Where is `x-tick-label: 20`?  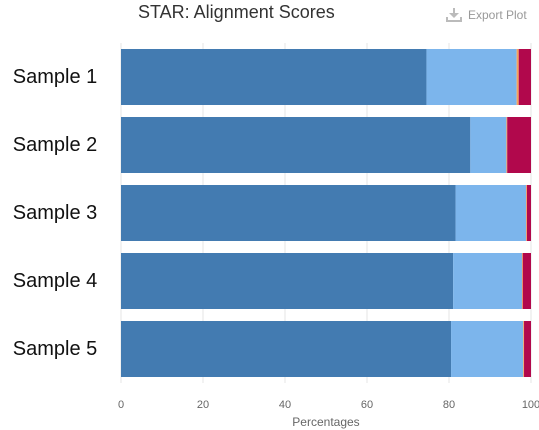 x-tick-label: 20 is located at coordinates (203, 405).